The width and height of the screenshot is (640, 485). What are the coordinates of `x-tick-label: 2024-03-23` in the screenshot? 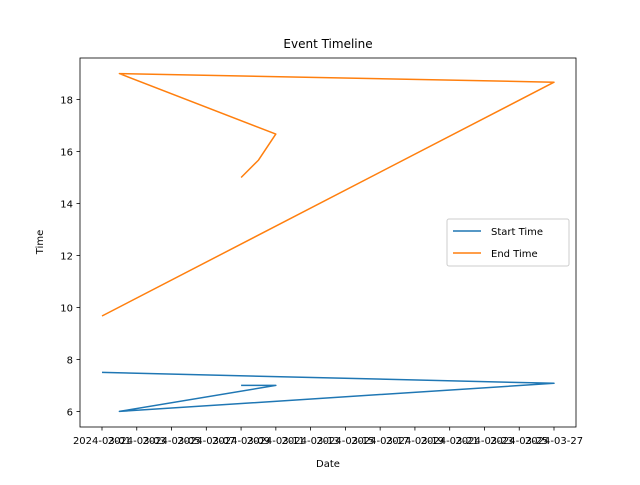 It's located at (484, 441).